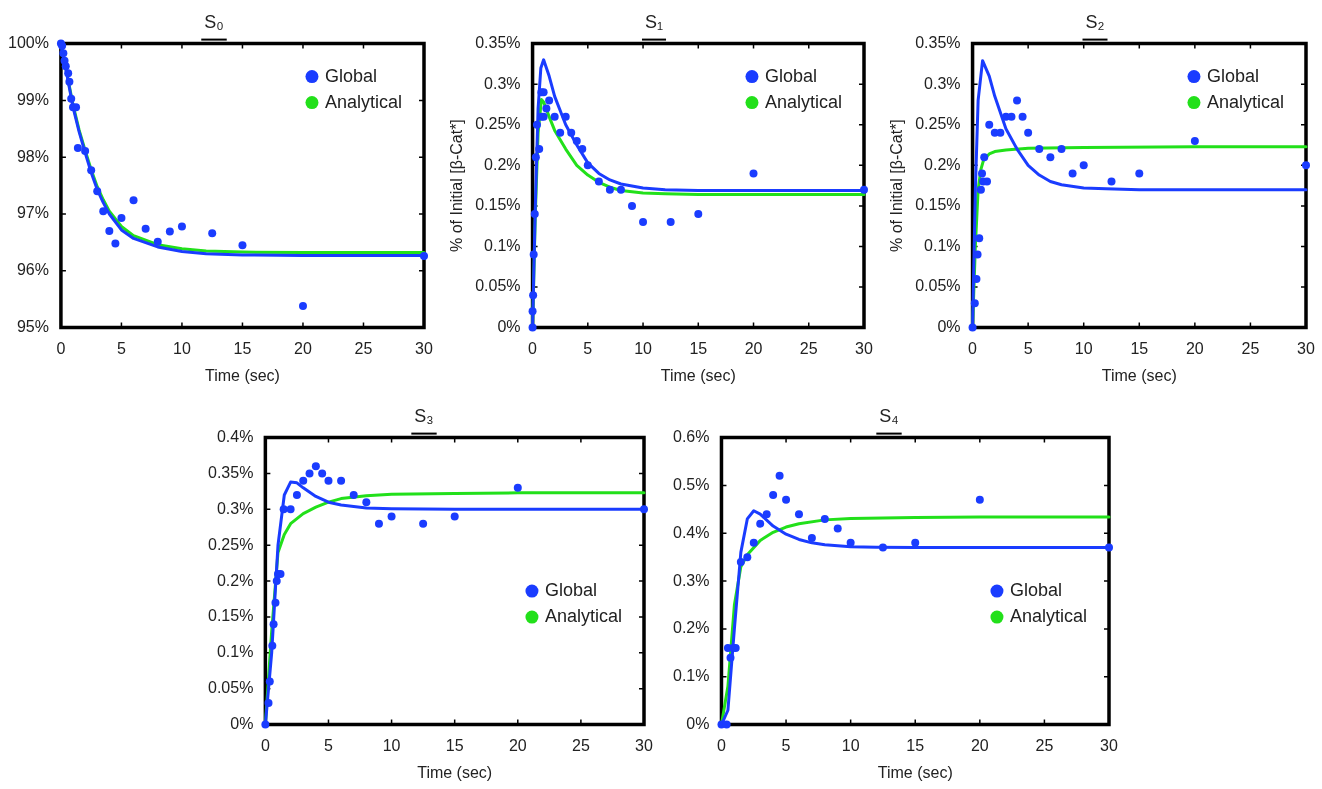 This screenshot has height=789, width=1322. What do you see at coordinates (32, 156) in the screenshot?
I see `y-tick-label: 98%` at bounding box center [32, 156].